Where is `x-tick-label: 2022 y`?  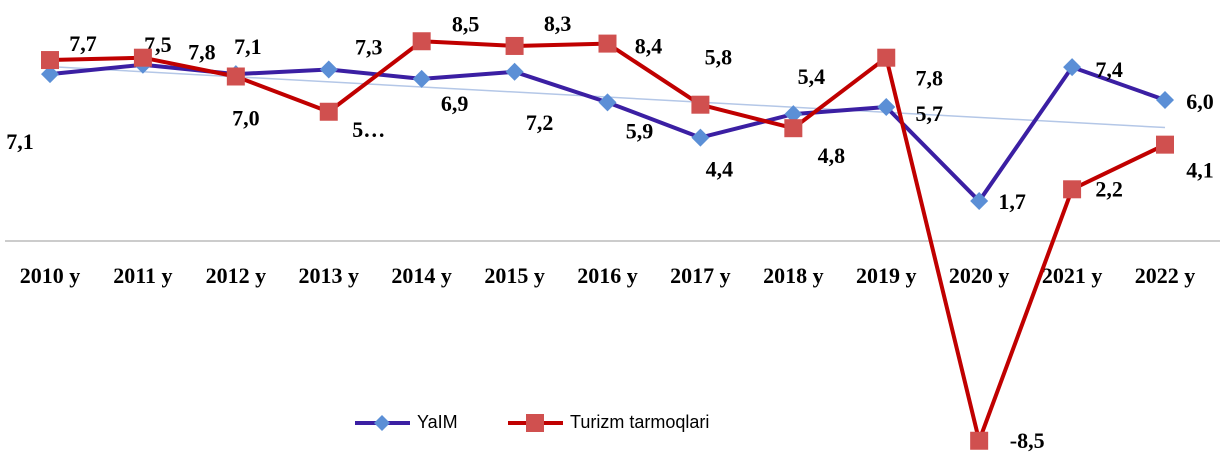
x-tick-label: 2022 y is located at coordinates (1165, 275).